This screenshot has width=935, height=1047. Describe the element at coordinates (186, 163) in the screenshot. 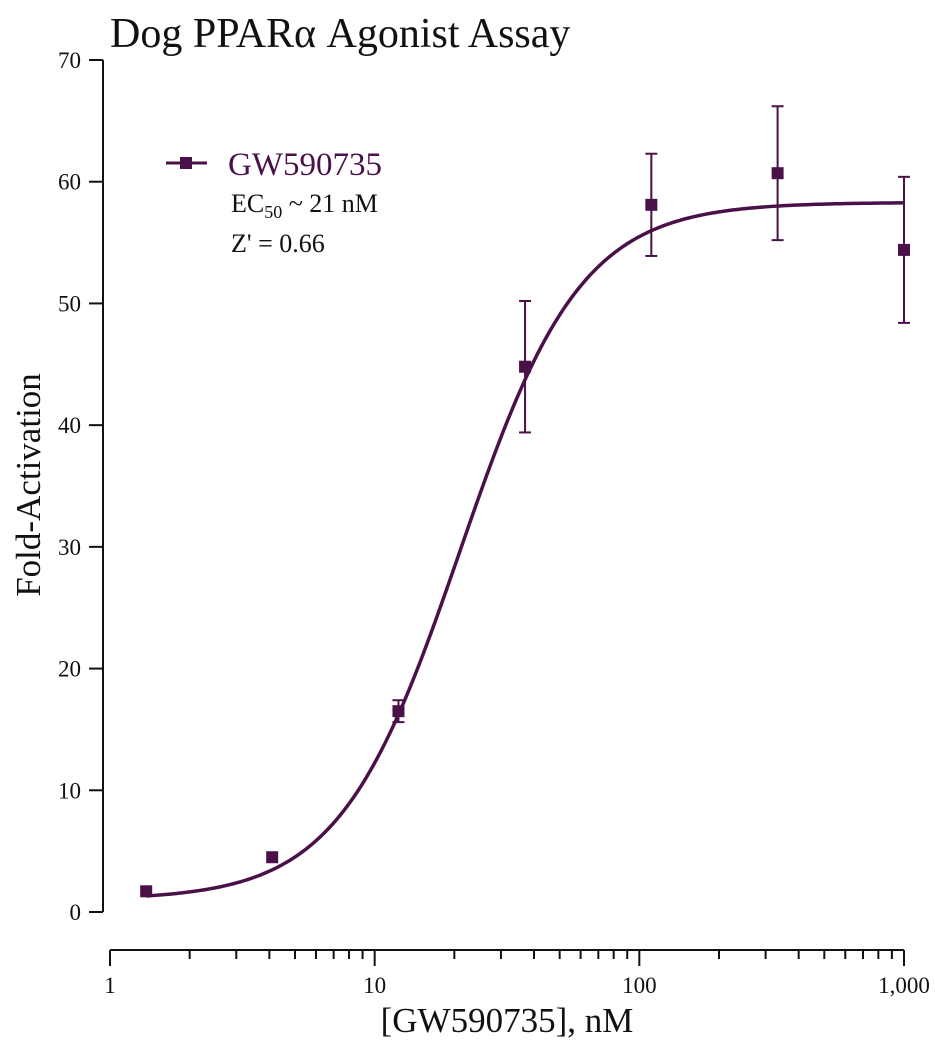

I see `legend-marker` at that location.